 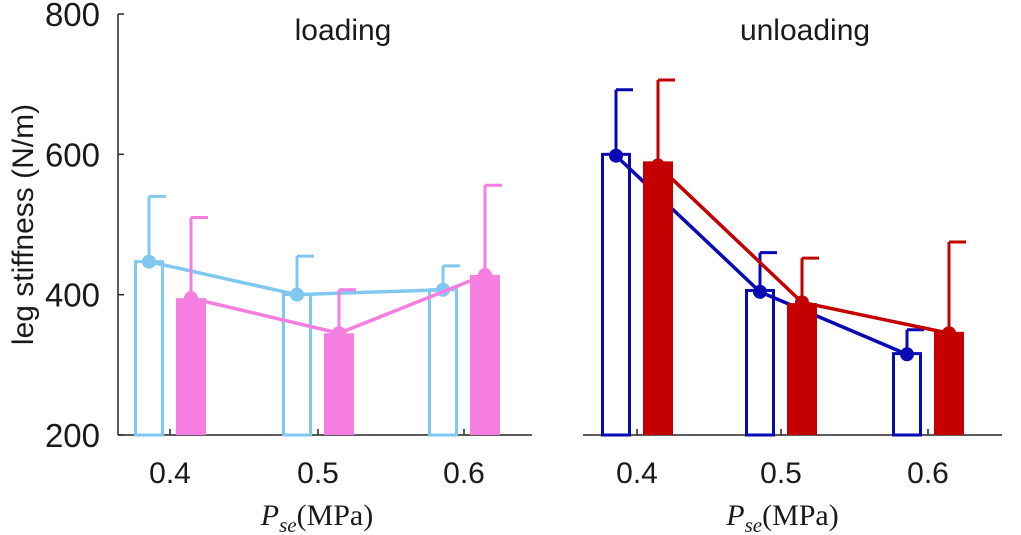 I want to click on y-axis-label: leg stiffness (N/m), so click(x=23, y=224).